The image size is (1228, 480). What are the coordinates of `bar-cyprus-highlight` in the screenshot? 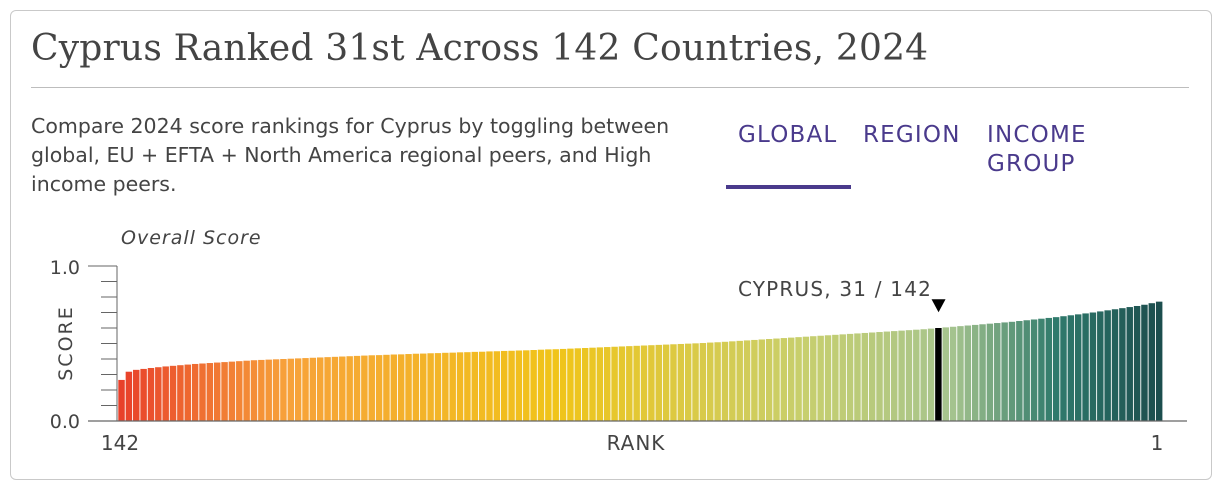 It's located at (938, 374).